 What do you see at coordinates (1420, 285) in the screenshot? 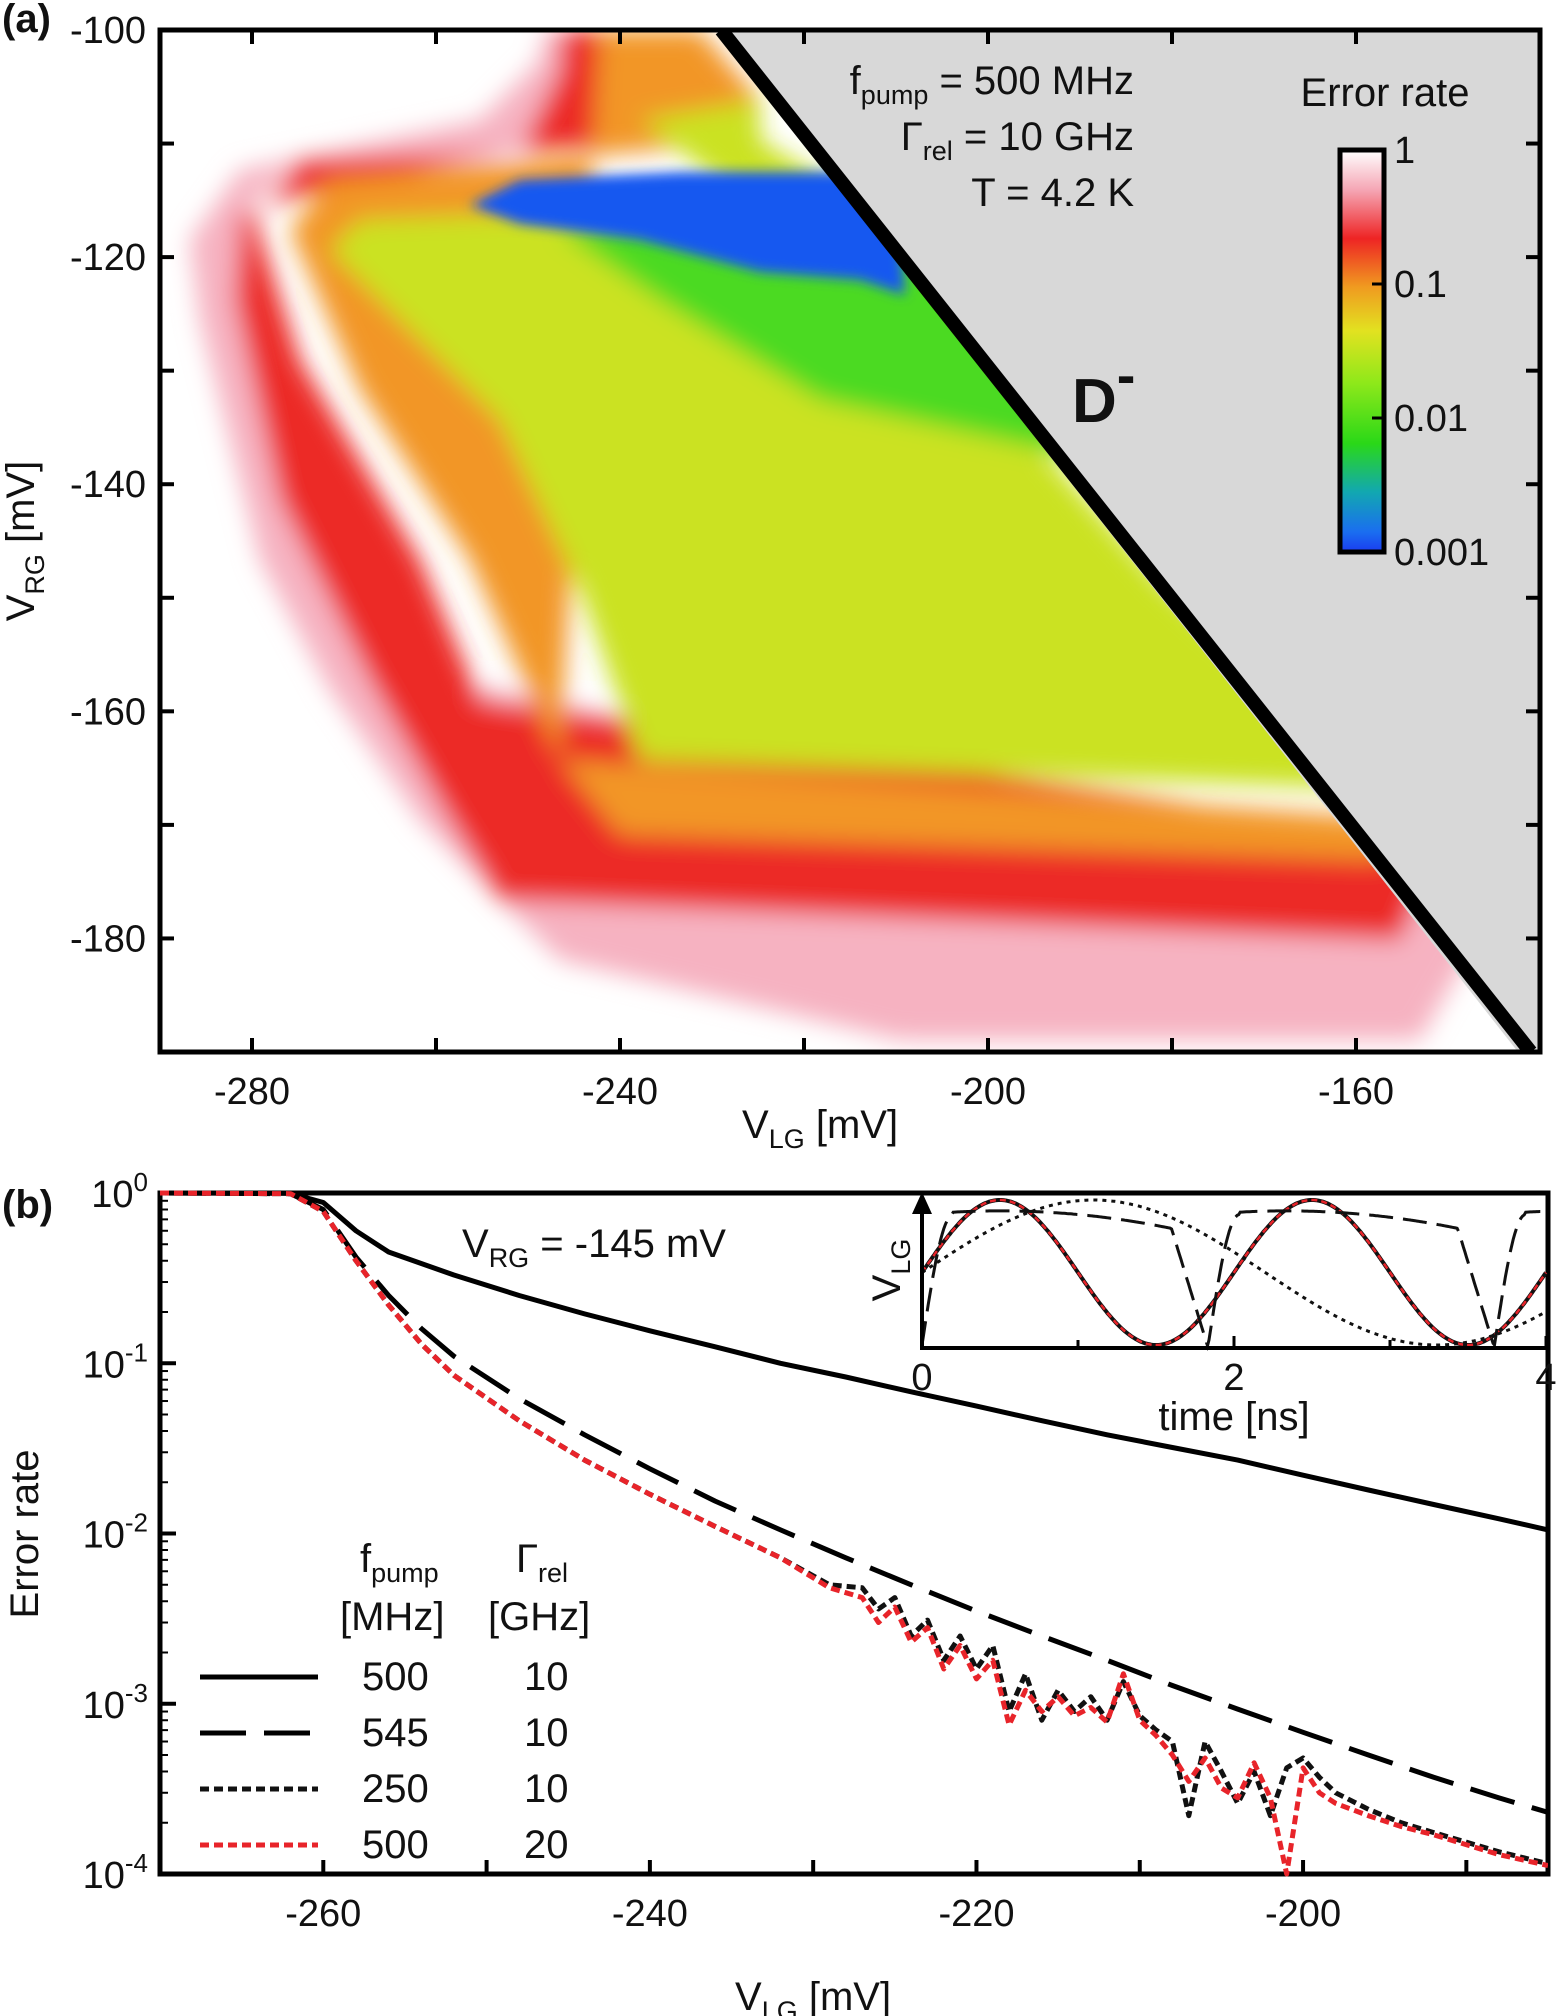
I see `colorbar-tick-label: 0.1` at bounding box center [1420, 285].